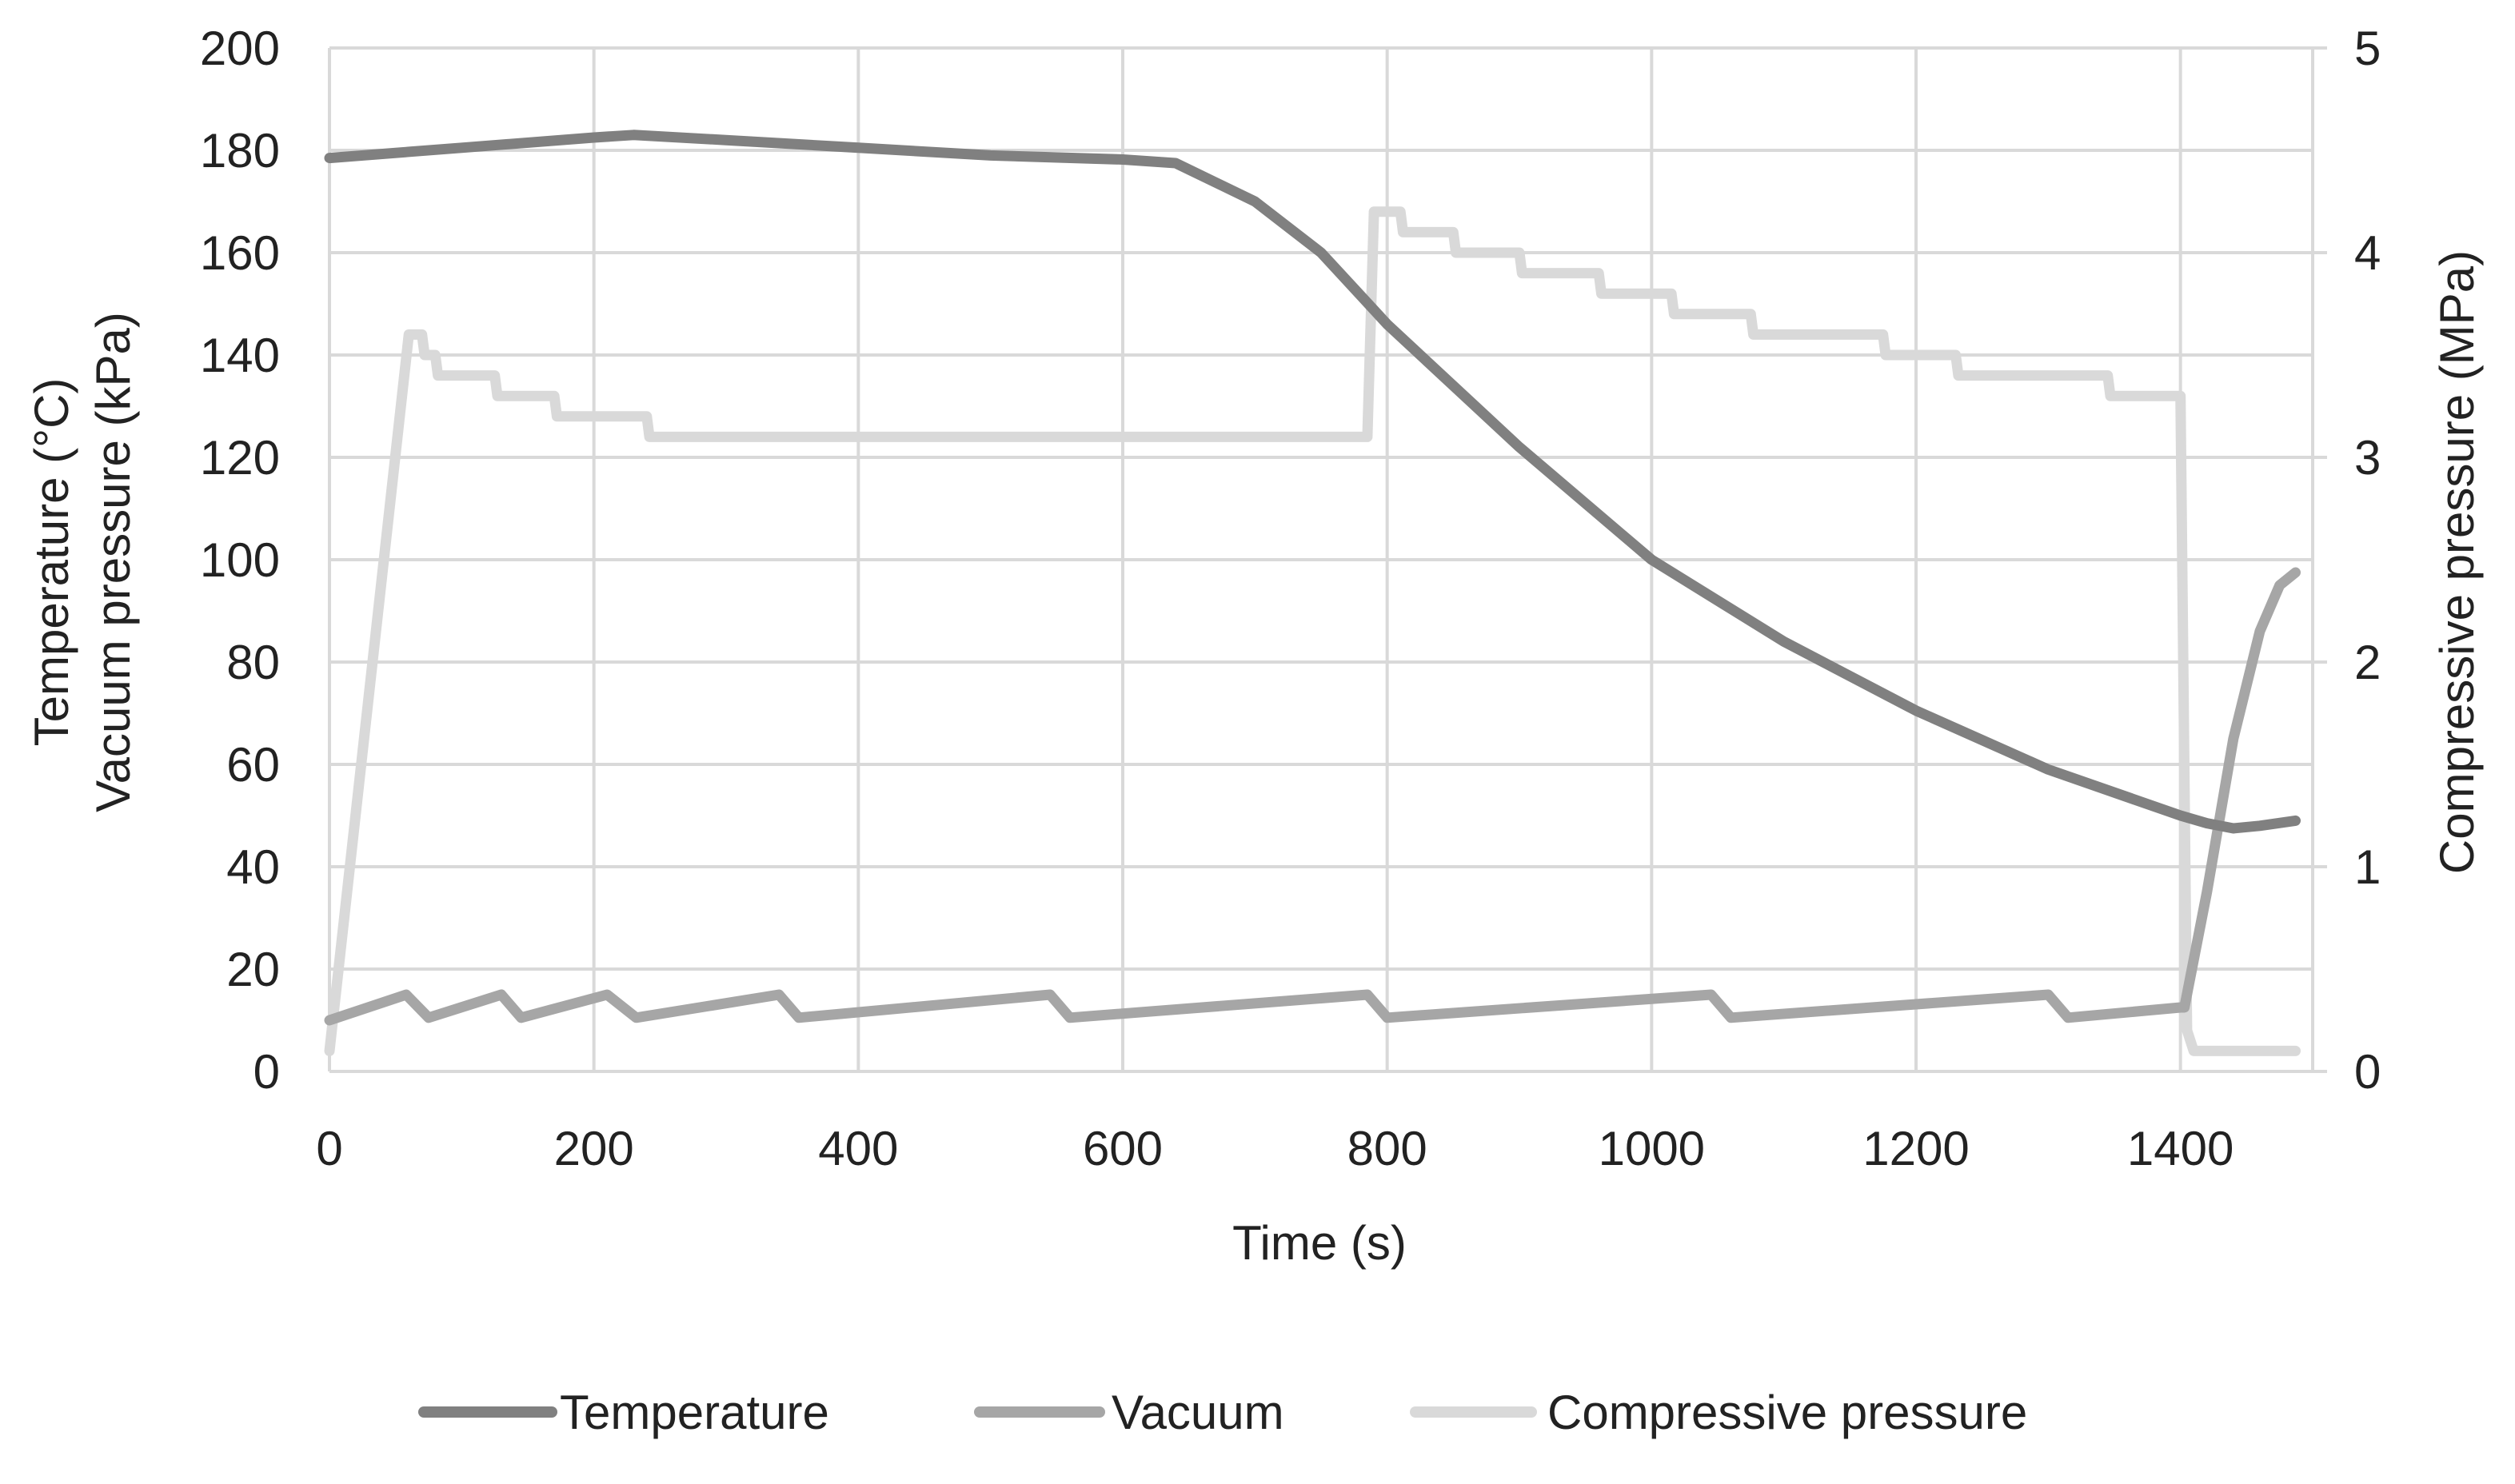 Image resolution: width=2515 pixels, height=1484 pixels. I want to click on x-tick-label: 200, so click(594, 1148).